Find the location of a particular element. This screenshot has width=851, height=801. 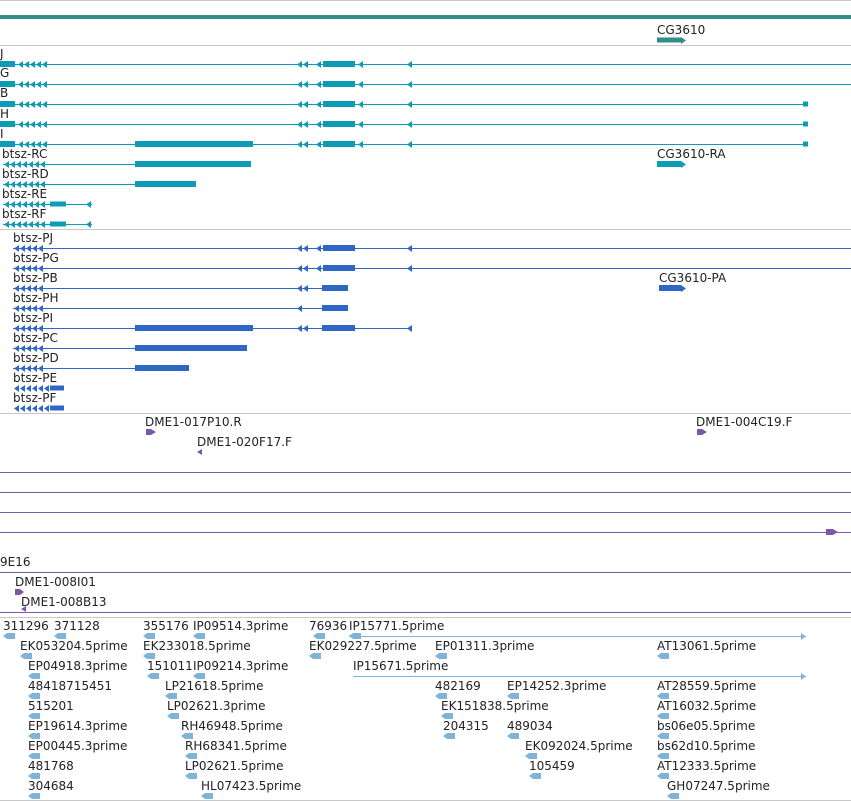

est-label: IP15771.5prime is located at coordinates (397, 626).